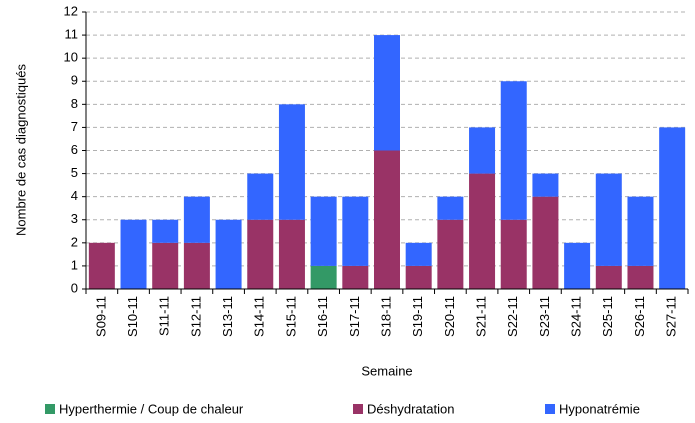 Image resolution: width=695 pixels, height=423 pixels. What do you see at coordinates (410, 408) in the screenshot?
I see `legend-label: Déshydratation` at bounding box center [410, 408].